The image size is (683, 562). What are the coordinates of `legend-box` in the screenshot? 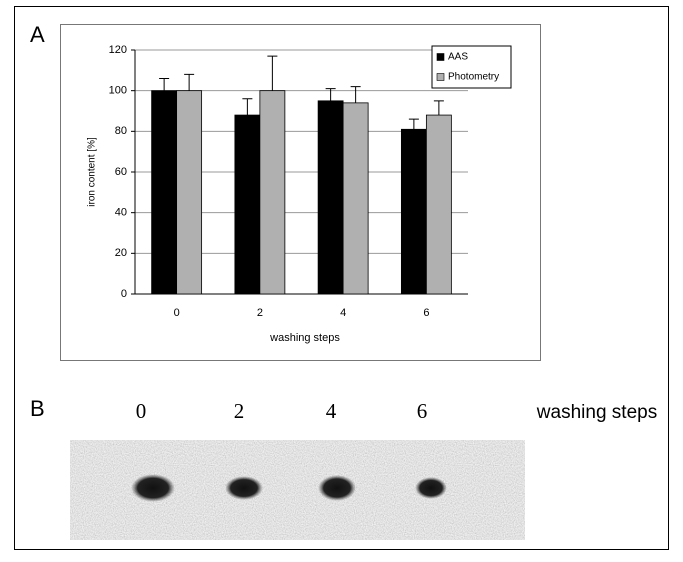 It's located at (471, 67).